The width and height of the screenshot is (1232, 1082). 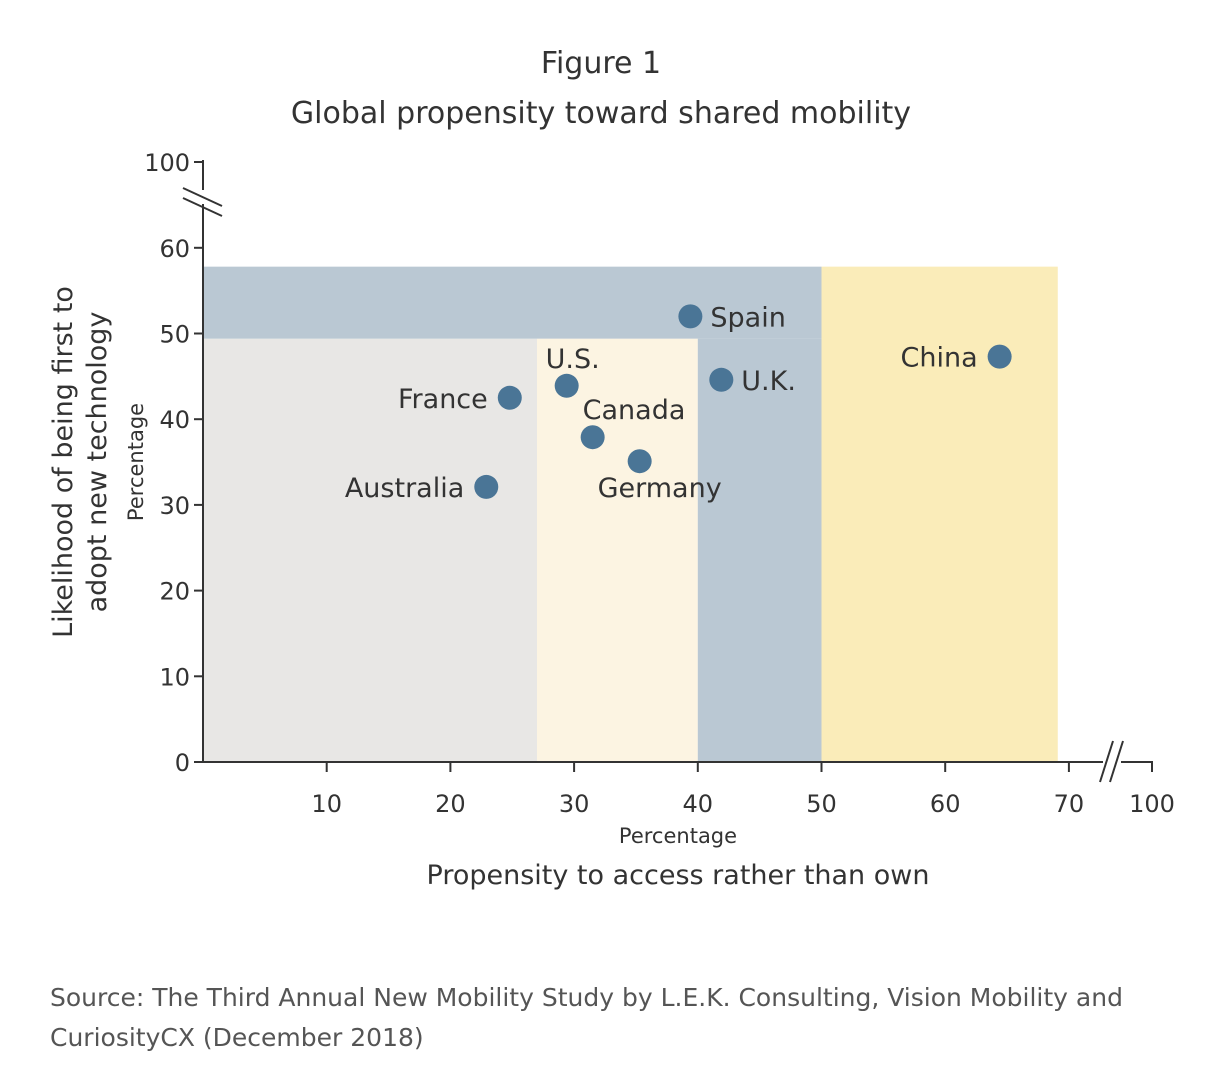 What do you see at coordinates (999, 356) in the screenshot?
I see `point-china` at bounding box center [999, 356].